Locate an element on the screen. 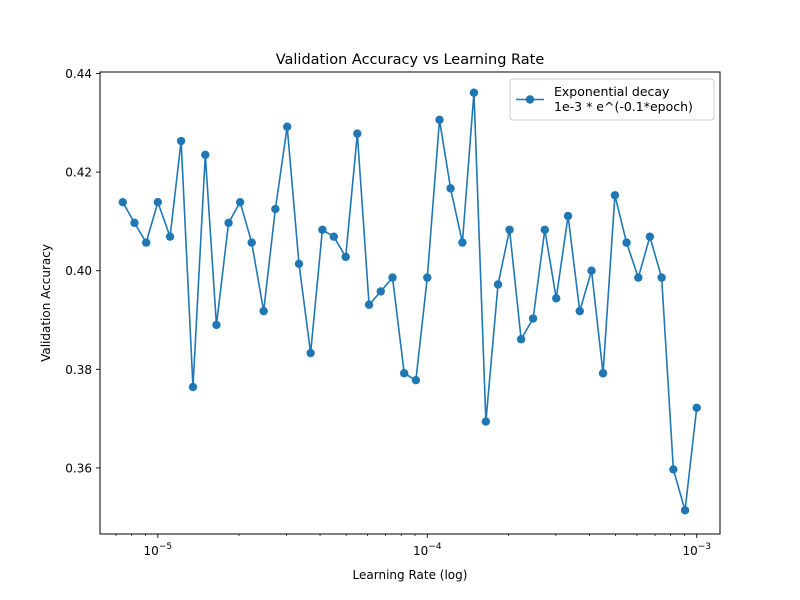 The width and height of the screenshot is (800, 600). x-tick-label: 10⁻⁵ is located at coordinates (158, 550).